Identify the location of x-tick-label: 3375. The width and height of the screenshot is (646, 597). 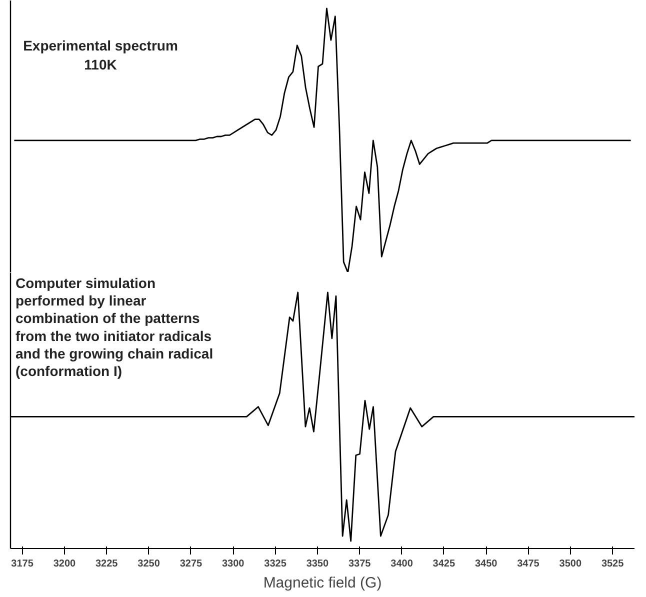
(360, 564).